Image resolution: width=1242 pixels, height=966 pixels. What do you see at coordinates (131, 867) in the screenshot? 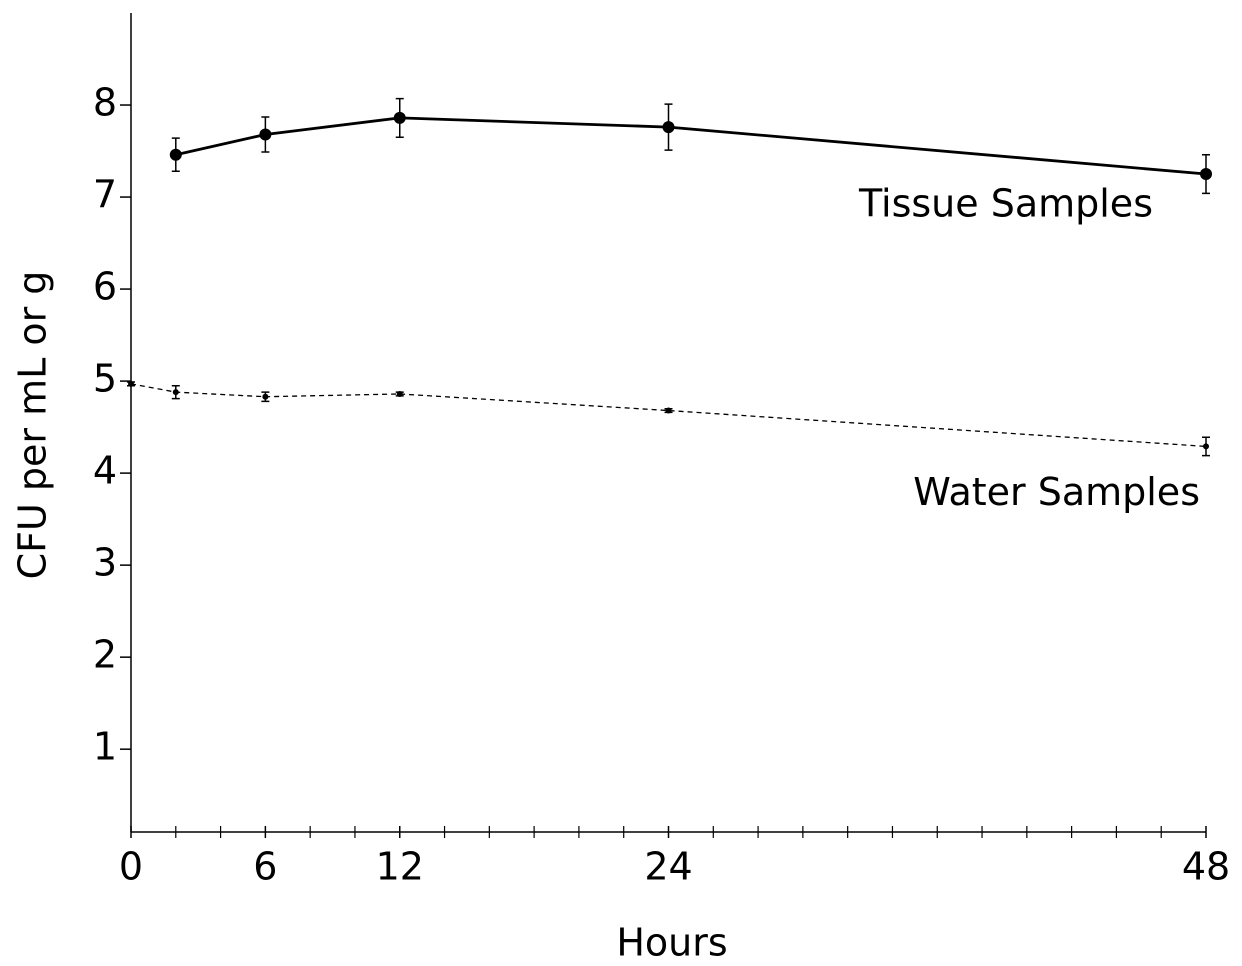
I see `x-tick-label: 0` at bounding box center [131, 867].